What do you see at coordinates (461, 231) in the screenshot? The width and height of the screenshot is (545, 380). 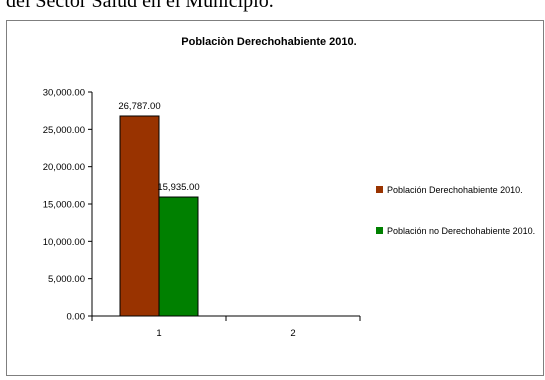 I see `legend-label: Población no Derechohabiente 2010.` at bounding box center [461, 231].